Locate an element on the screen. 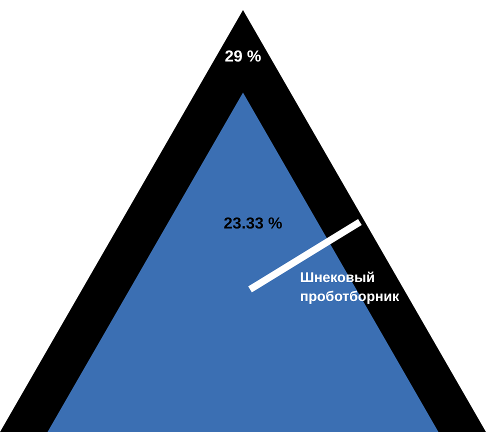 Image resolution: width=486 pixels, height=432 pixels. data-label: 29 % is located at coordinates (243, 57).